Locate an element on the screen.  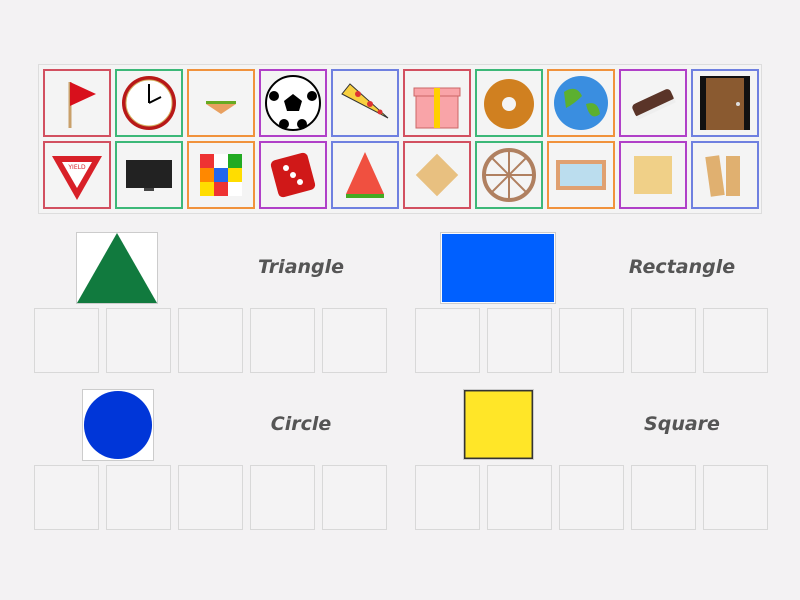
picture-frame-icon is located at coordinates (581, 175).